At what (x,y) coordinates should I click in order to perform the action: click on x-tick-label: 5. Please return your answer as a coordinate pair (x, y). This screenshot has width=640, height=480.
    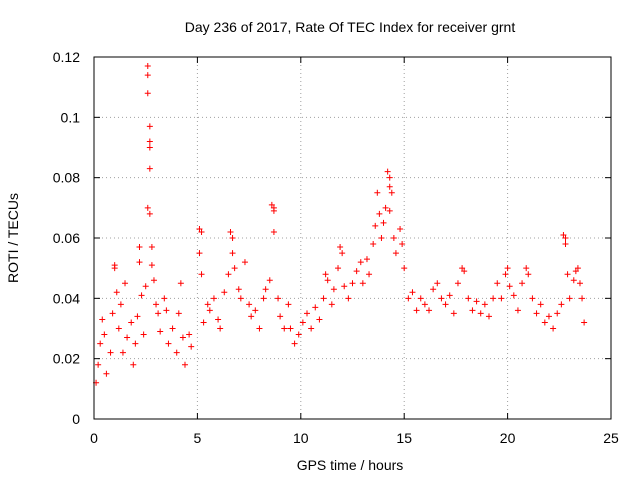
    Looking at the image, I should click on (198, 438).